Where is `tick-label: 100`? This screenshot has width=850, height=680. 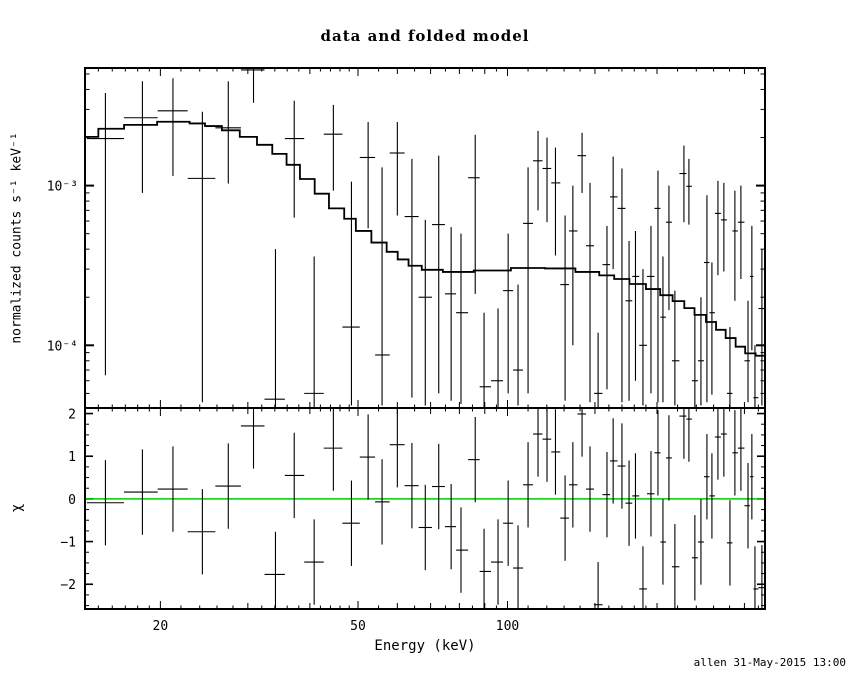 tick-label: 100 is located at coordinates (507, 626).